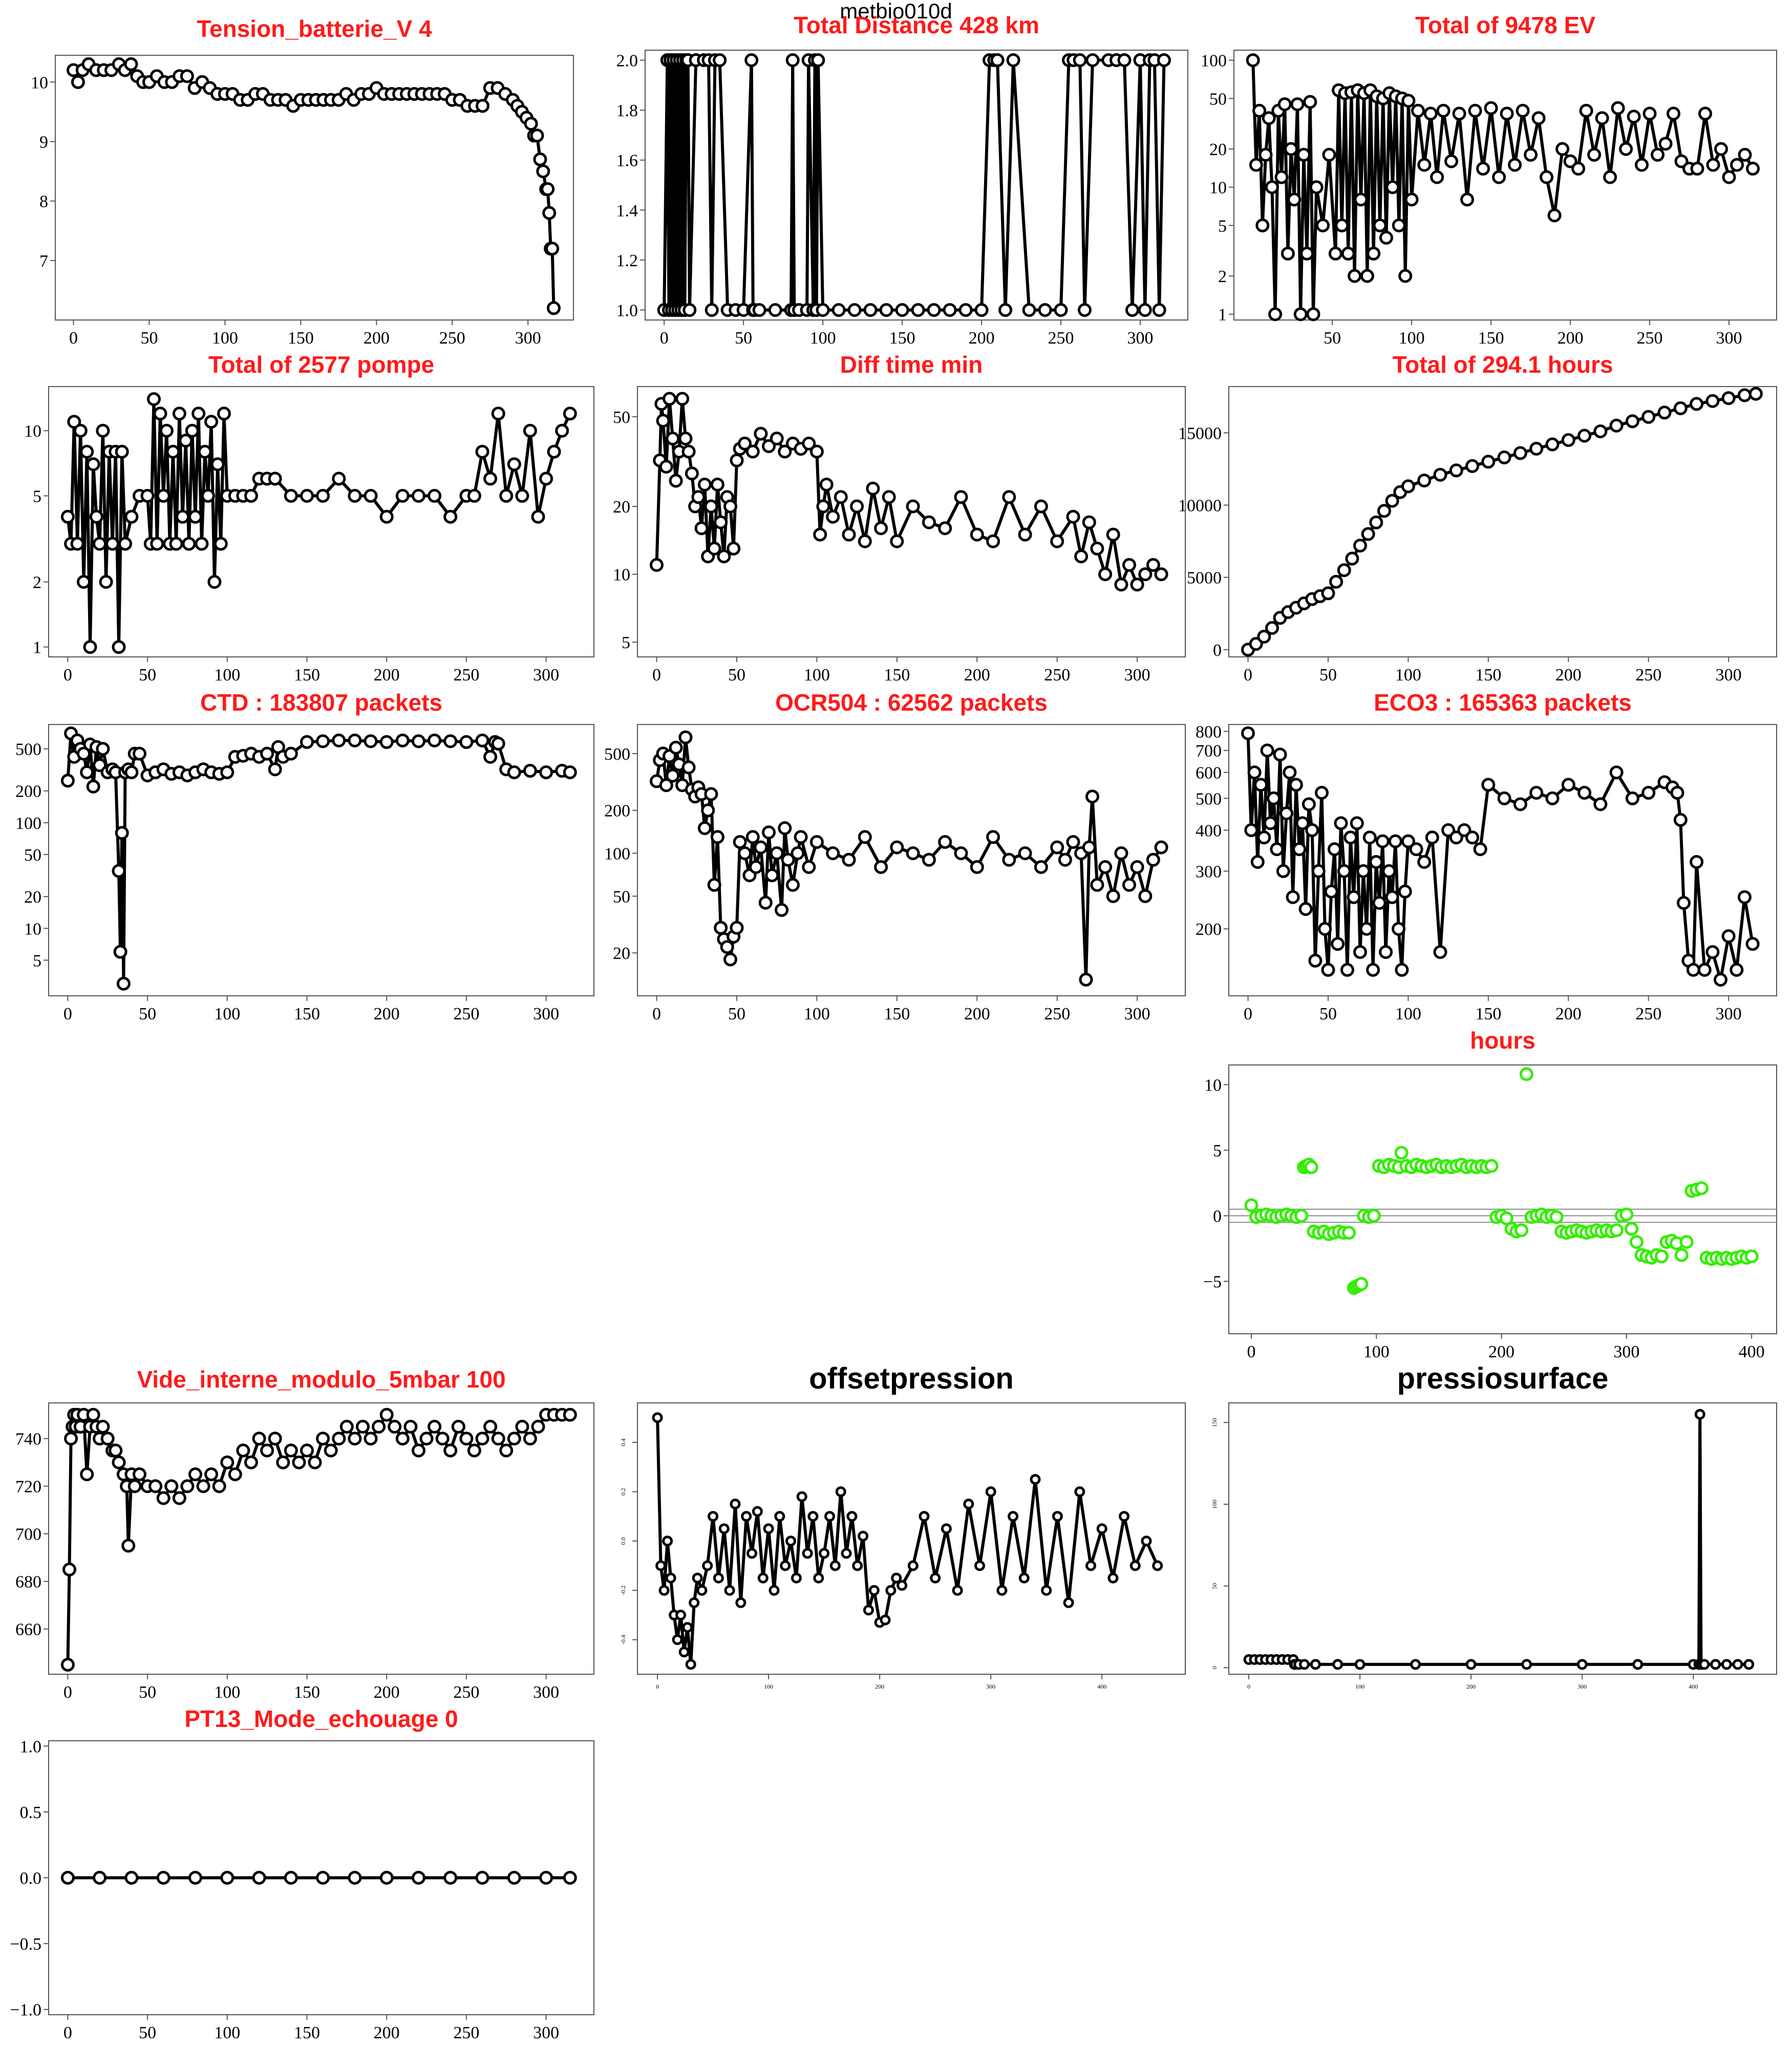  Describe the element at coordinates (1200, 433) in the screenshot. I see `y-tick-label: 15000` at that location.